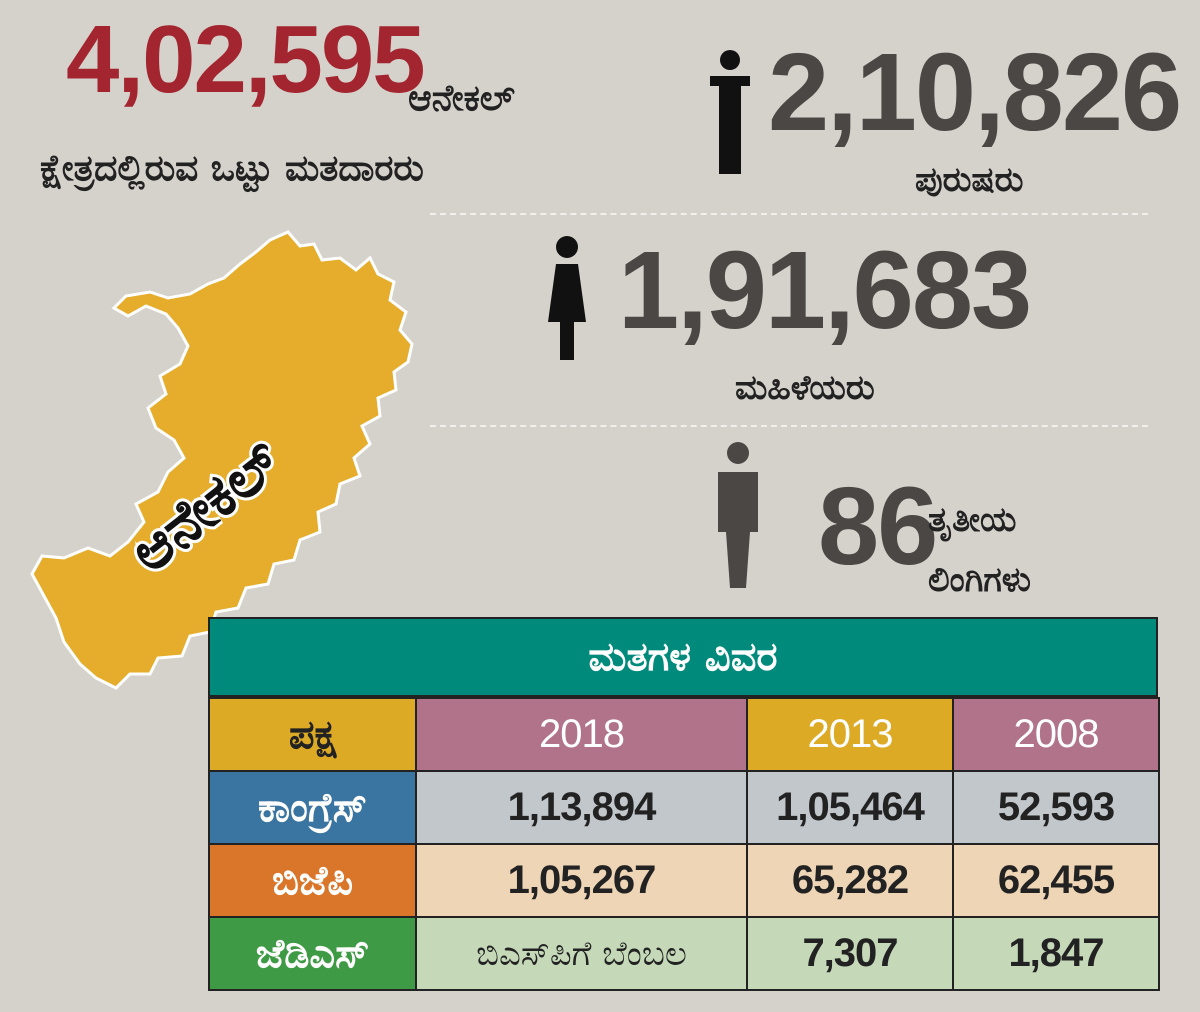 The height and width of the screenshot is (1012, 1200). What do you see at coordinates (979, 580) in the screenshot?
I see `third-gender-label-line2: ಲಿಂಗಿಗಳು` at bounding box center [979, 580].